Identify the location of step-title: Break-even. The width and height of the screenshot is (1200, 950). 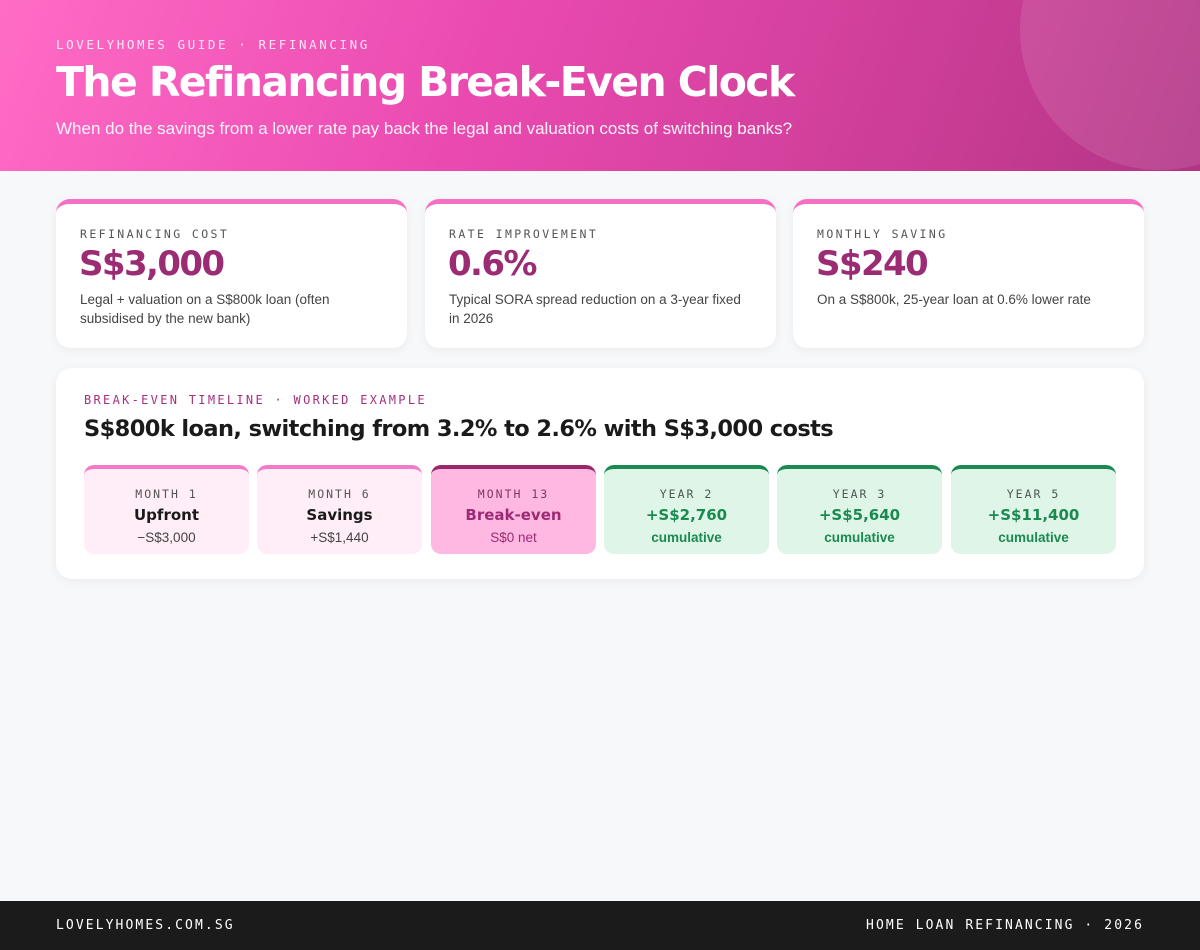
(513, 515).